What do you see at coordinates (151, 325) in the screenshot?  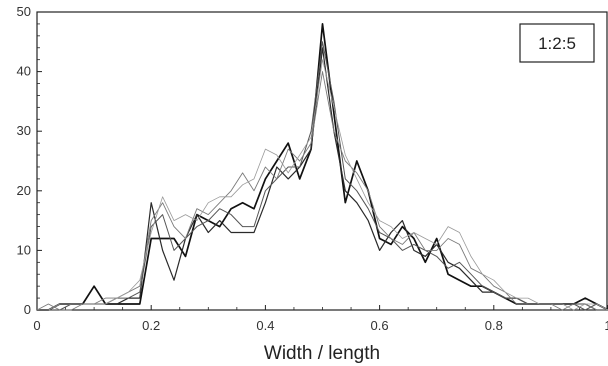 I see `x-tick-label: 0.2` at bounding box center [151, 325].